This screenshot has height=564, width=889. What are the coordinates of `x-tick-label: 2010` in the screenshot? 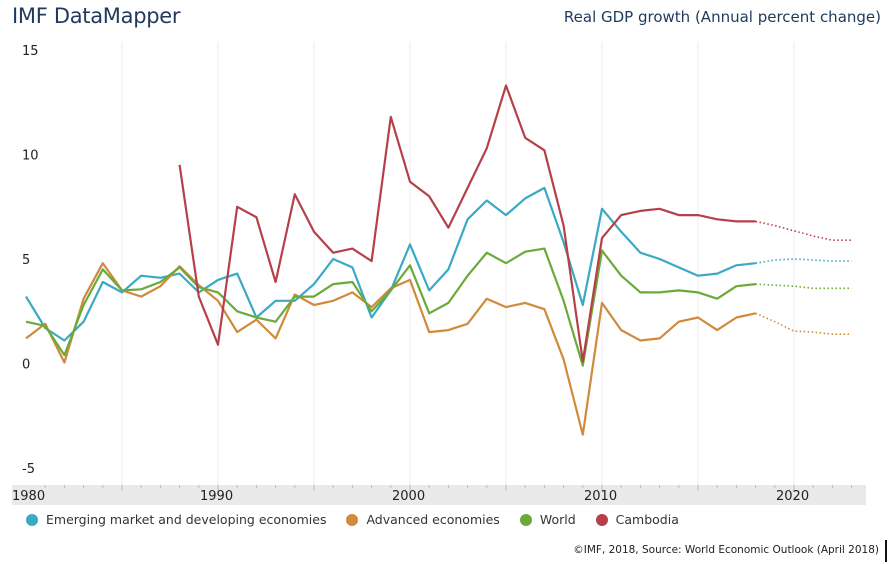 It's located at (600, 496).